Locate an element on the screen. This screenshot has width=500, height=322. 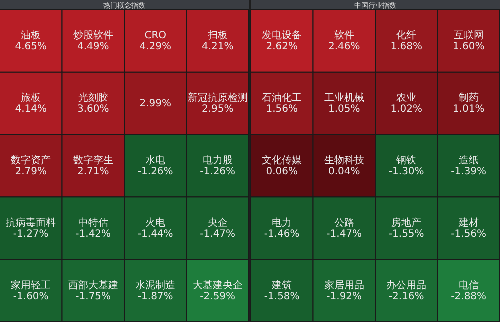
category-label: 软件 is located at coordinates (344, 36).